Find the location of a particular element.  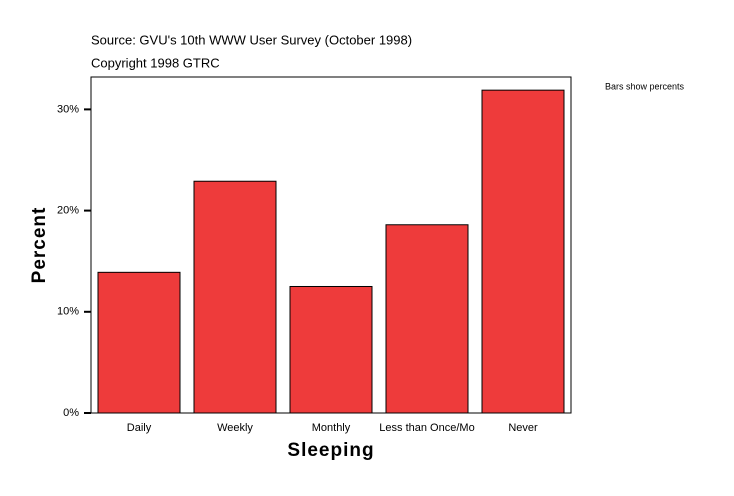

x-tick-label: Weekly is located at coordinates (235, 428).